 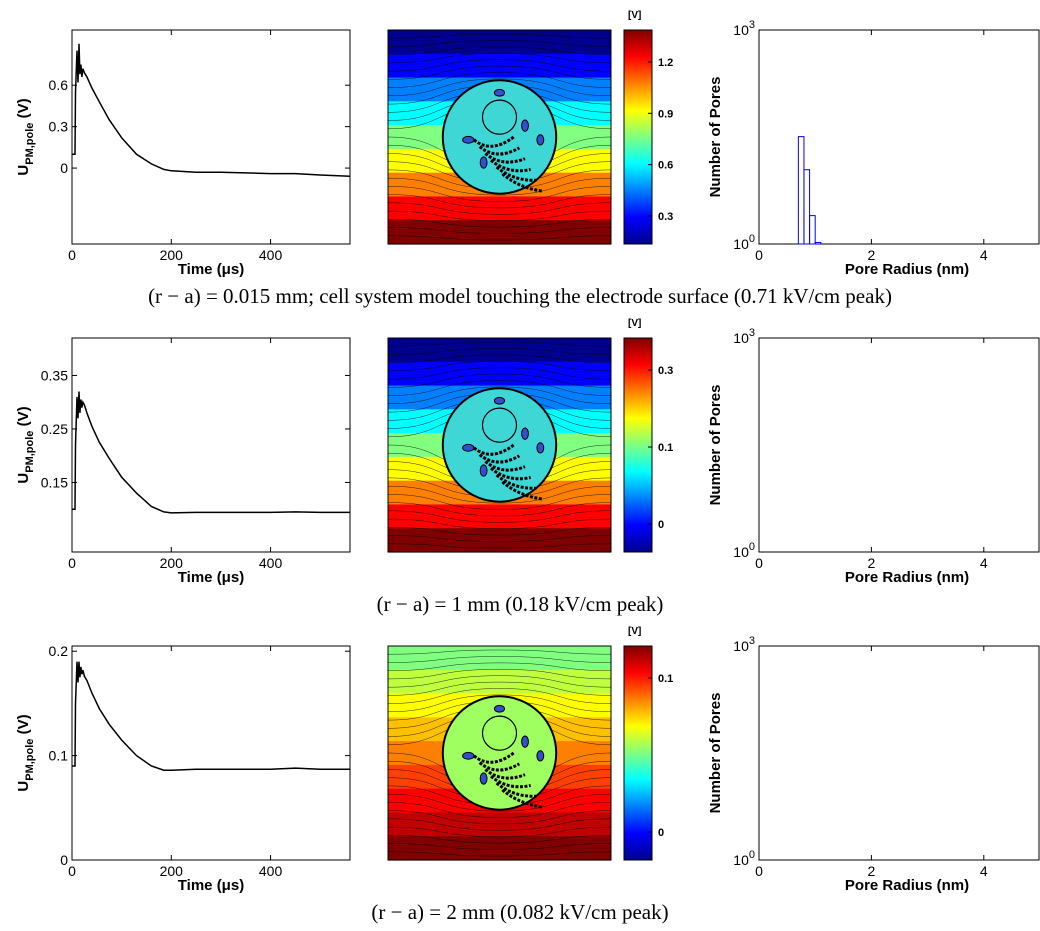 What do you see at coordinates (211, 269) in the screenshot?
I see `x-axis-title: Time (μs)` at bounding box center [211, 269].